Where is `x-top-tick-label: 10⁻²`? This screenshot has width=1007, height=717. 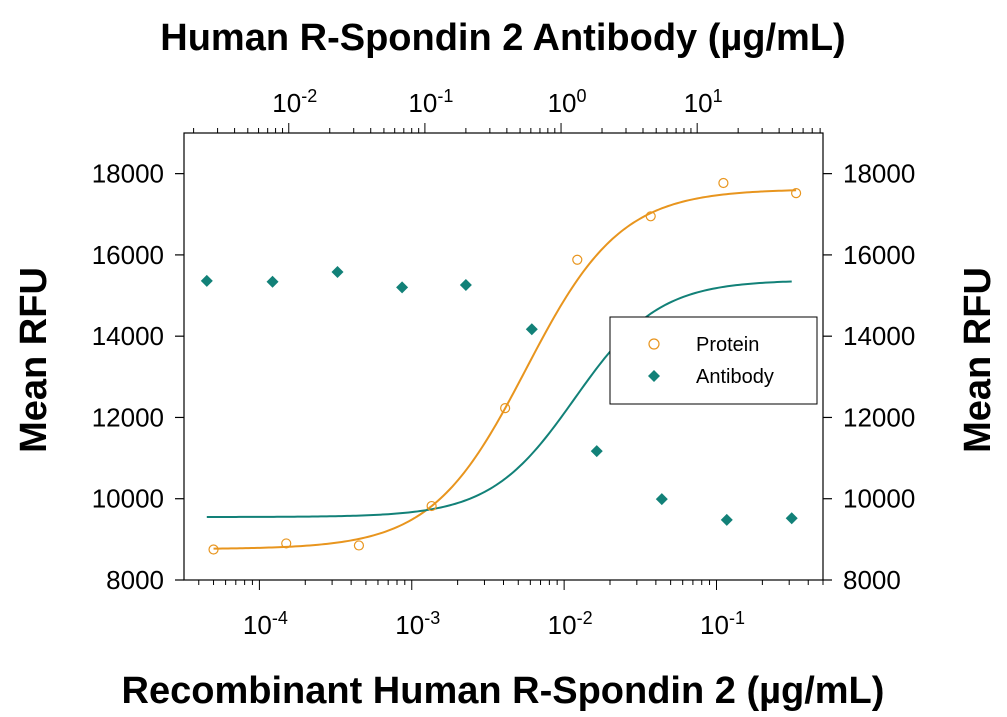
x-top-tick-label: 10⁻² is located at coordinates (294, 102).